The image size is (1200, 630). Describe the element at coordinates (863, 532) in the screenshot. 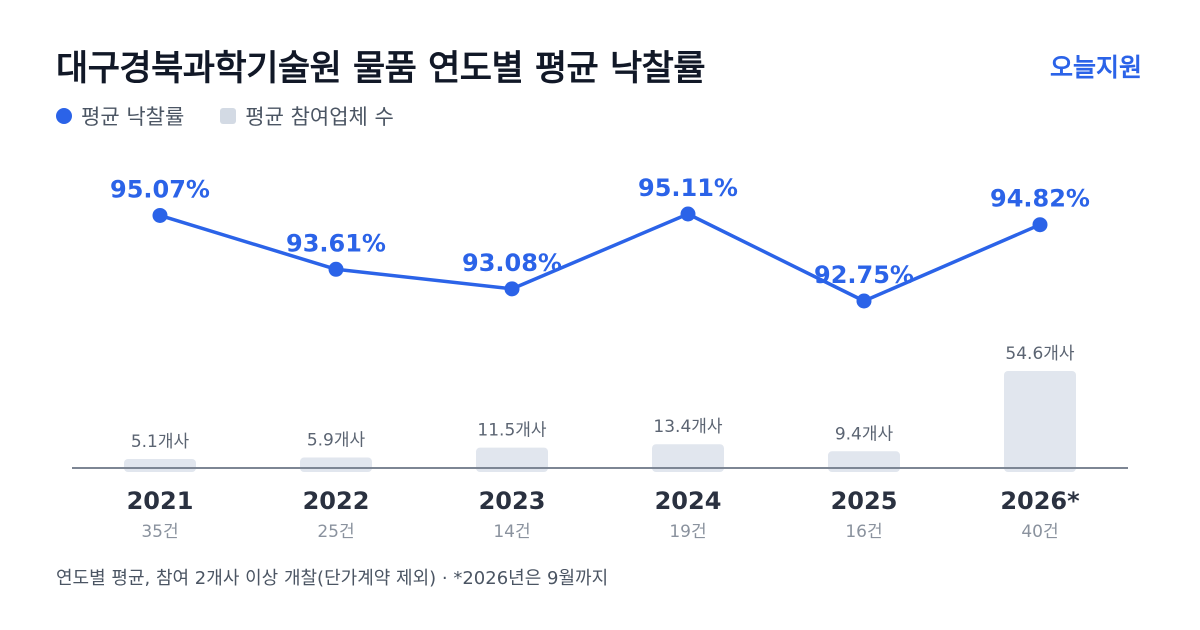

I see `x-count-label-2025: 16건` at that location.